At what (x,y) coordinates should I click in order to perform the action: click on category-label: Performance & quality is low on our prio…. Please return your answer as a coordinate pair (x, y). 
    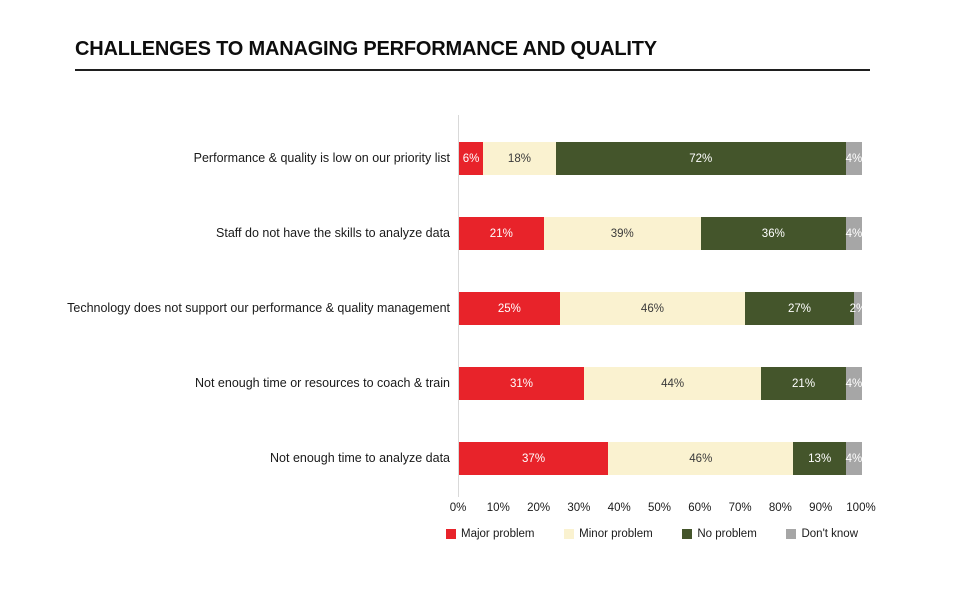
    Looking at the image, I should click on (321, 158).